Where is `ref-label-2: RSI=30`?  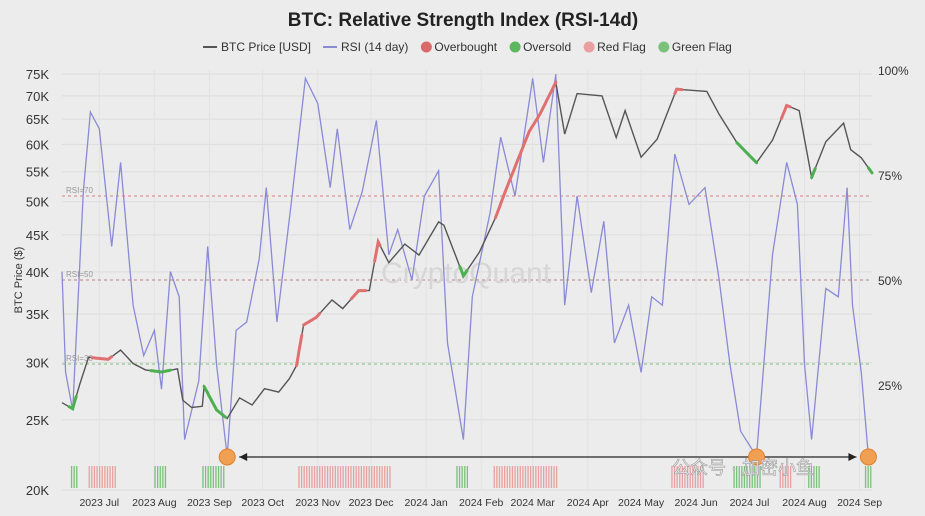
ref-label-2: RSI=30 is located at coordinates (79, 358).